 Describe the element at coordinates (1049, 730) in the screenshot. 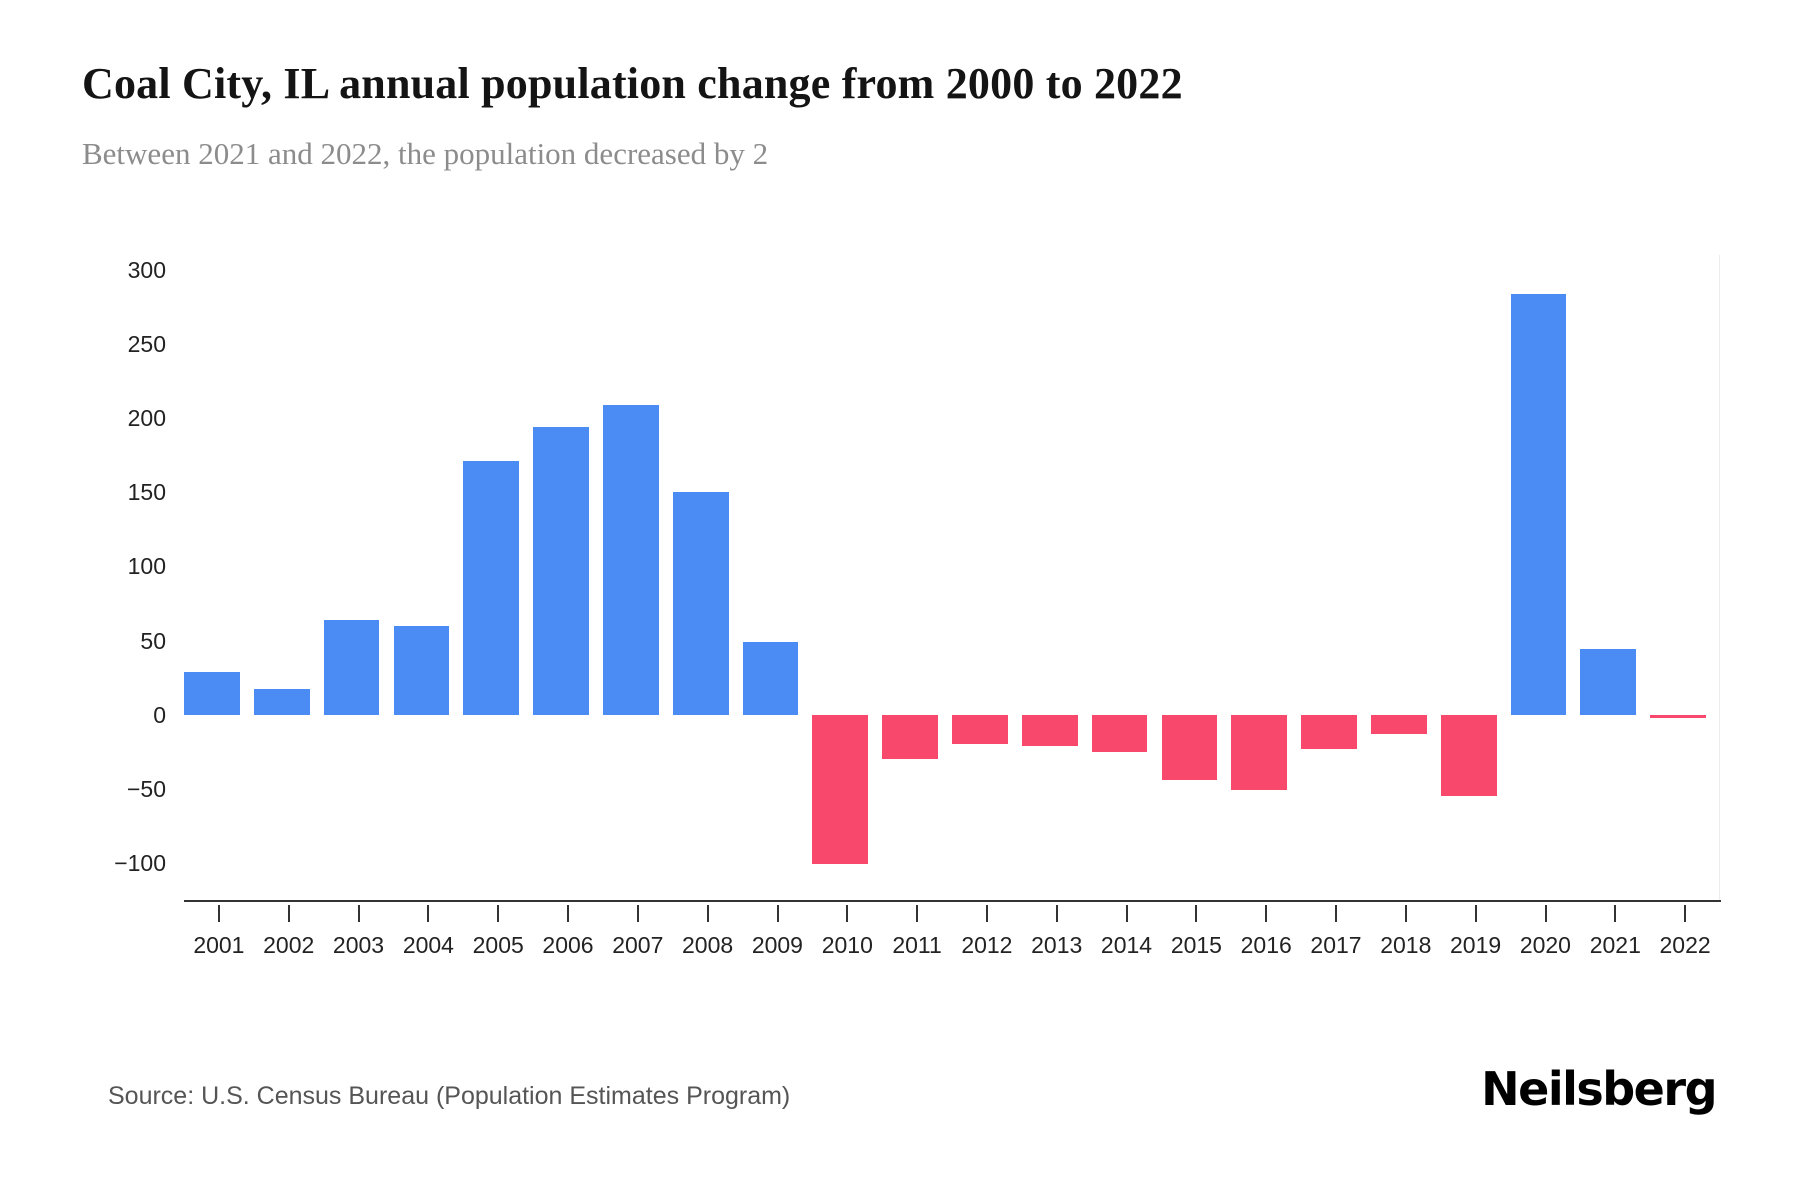

I see `bar-2013` at that location.